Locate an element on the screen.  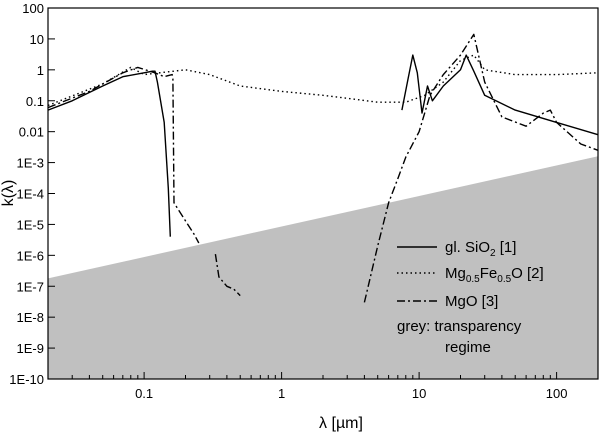
x-axis-title: λ [µm] is located at coordinates (341, 423).